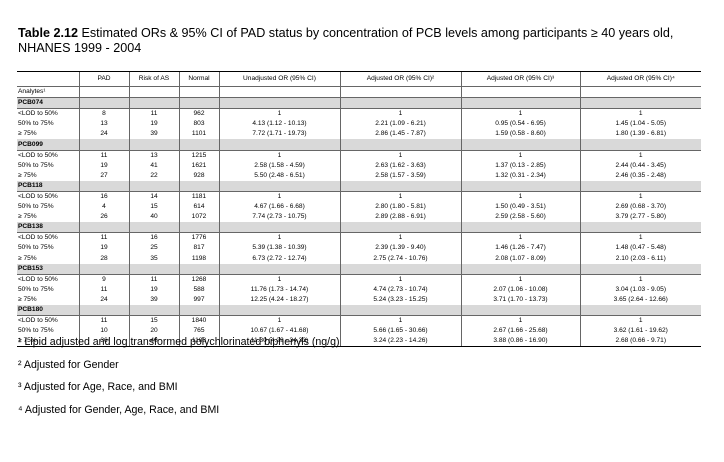 The width and height of the screenshot is (724, 462). I want to click on group-row: PCB180, so click(359, 310).